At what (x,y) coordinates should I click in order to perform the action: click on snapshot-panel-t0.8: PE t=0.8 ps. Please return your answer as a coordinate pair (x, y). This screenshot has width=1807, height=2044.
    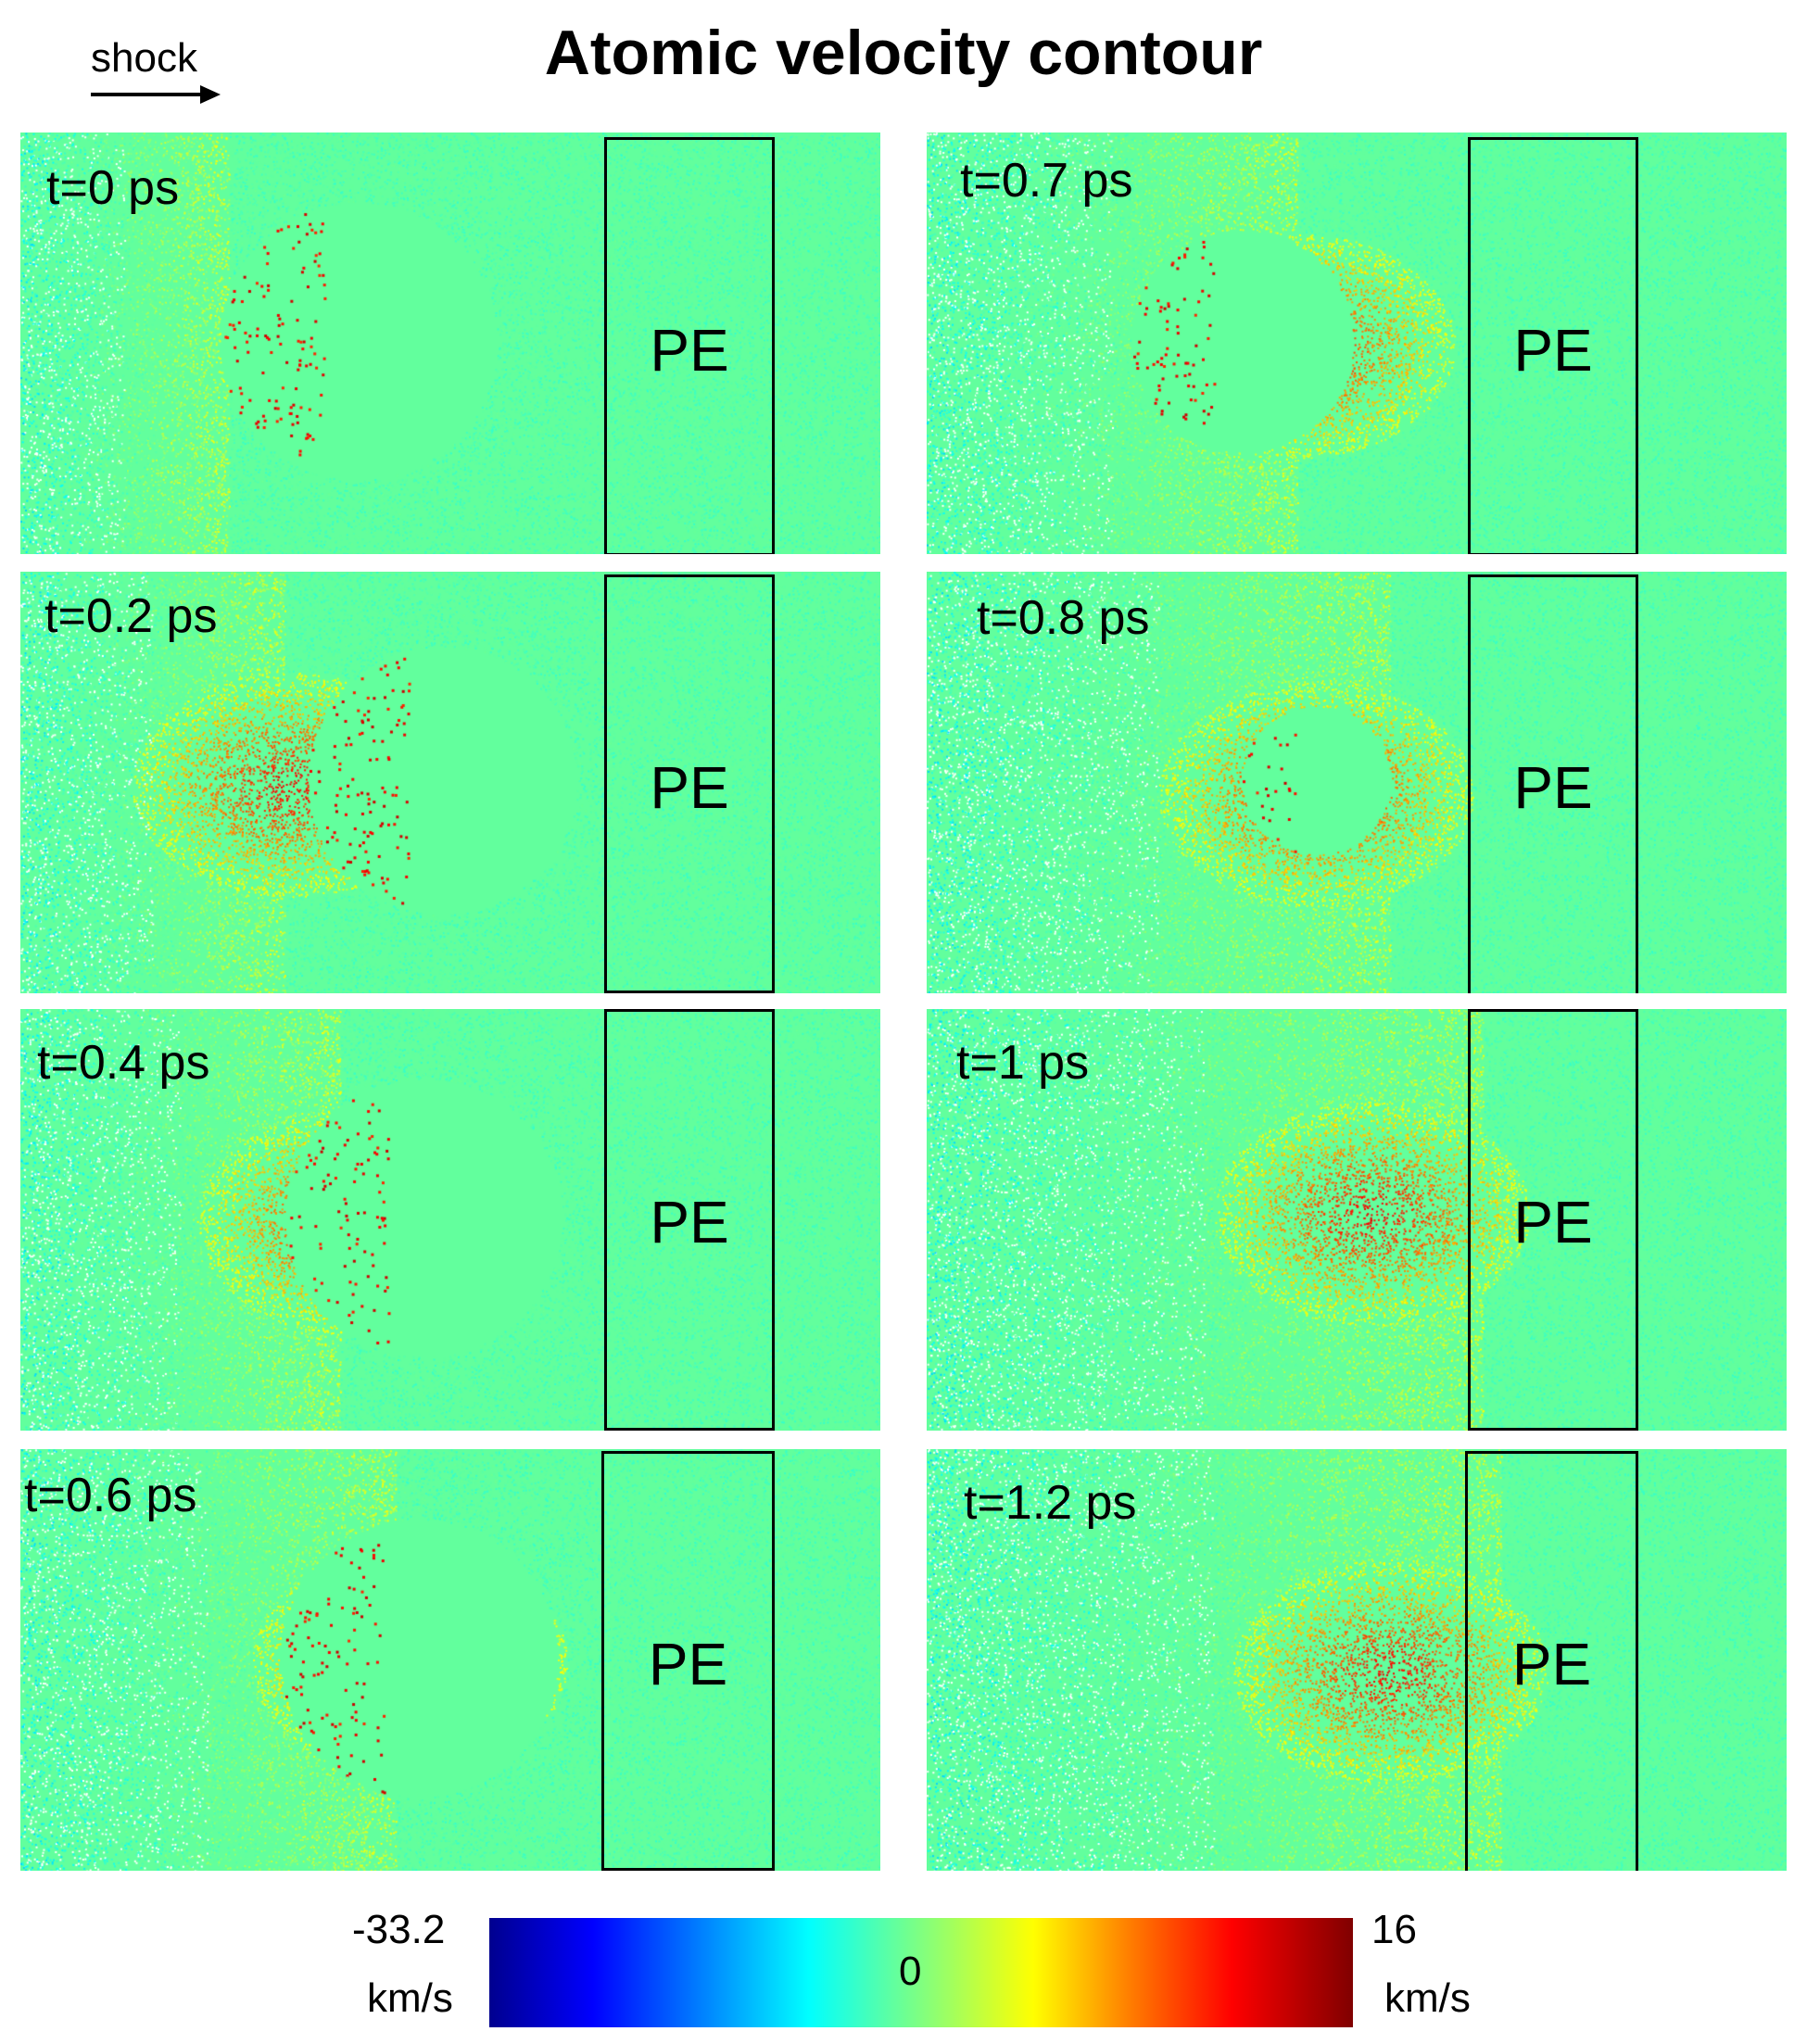
    Looking at the image, I should click on (1357, 782).